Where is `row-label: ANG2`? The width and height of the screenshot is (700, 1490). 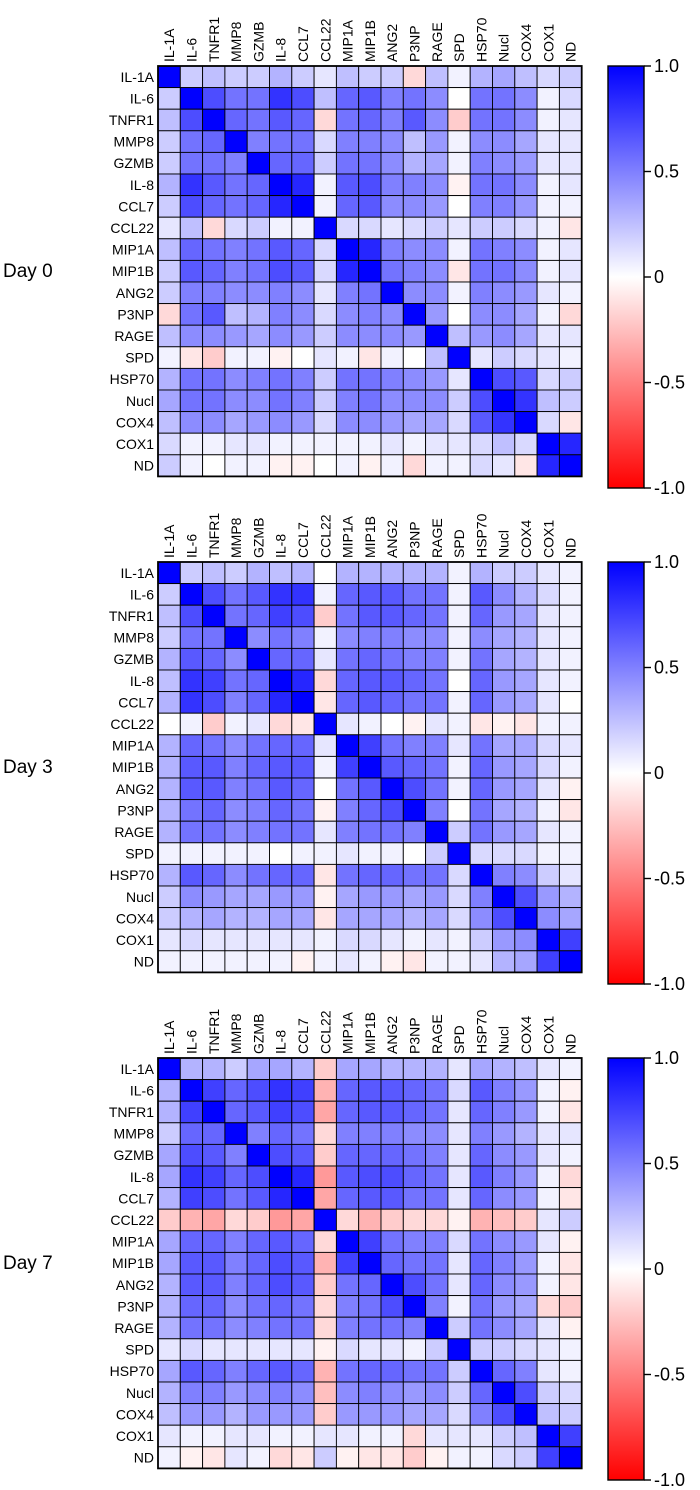
row-label: ANG2 is located at coordinates (135, 293).